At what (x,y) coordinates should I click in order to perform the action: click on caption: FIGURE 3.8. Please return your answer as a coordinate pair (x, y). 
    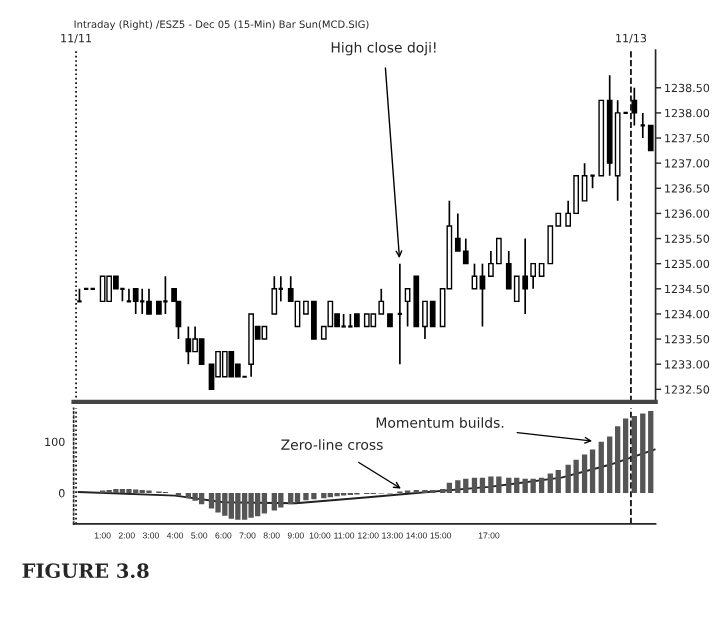
    Looking at the image, I should click on (85, 571).